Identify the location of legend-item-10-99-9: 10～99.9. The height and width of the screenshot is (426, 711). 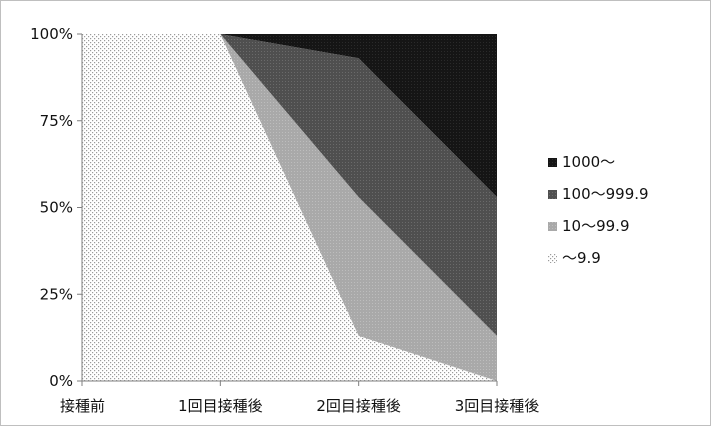
(589, 226).